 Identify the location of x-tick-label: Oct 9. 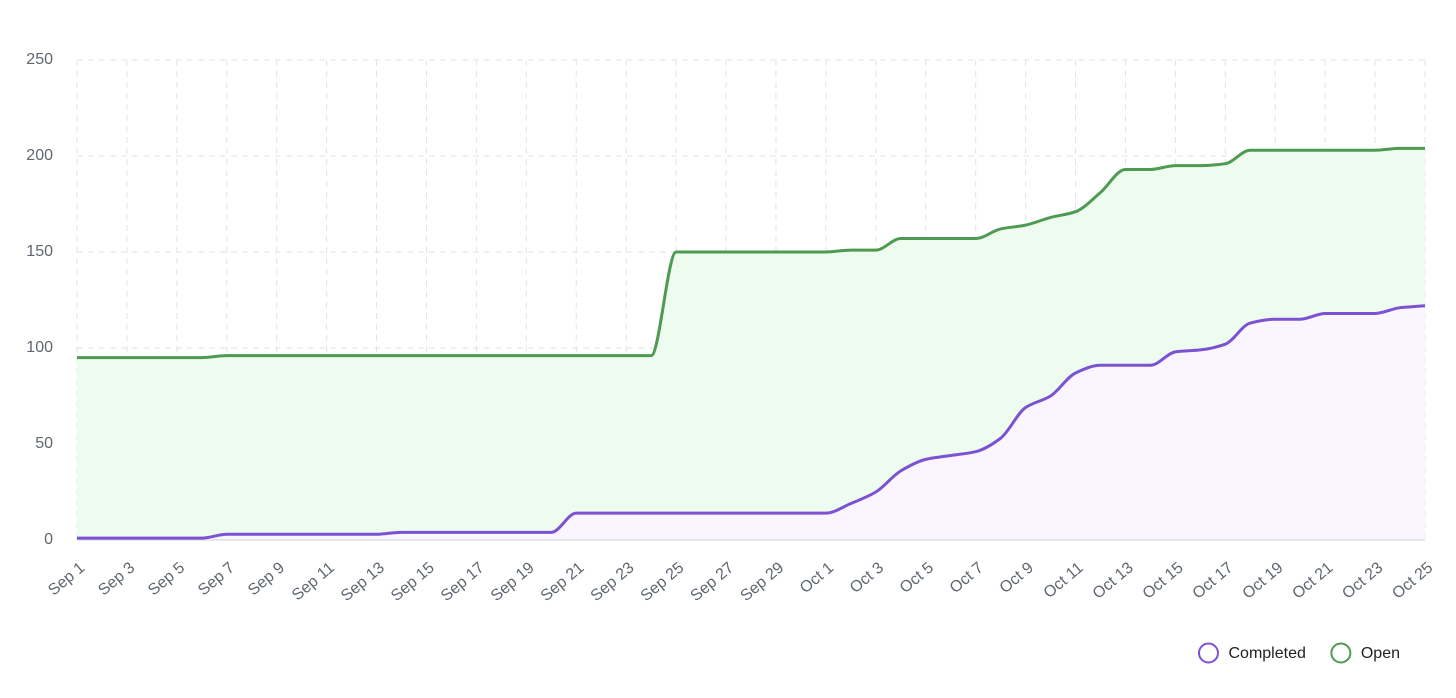
(1017, 578).